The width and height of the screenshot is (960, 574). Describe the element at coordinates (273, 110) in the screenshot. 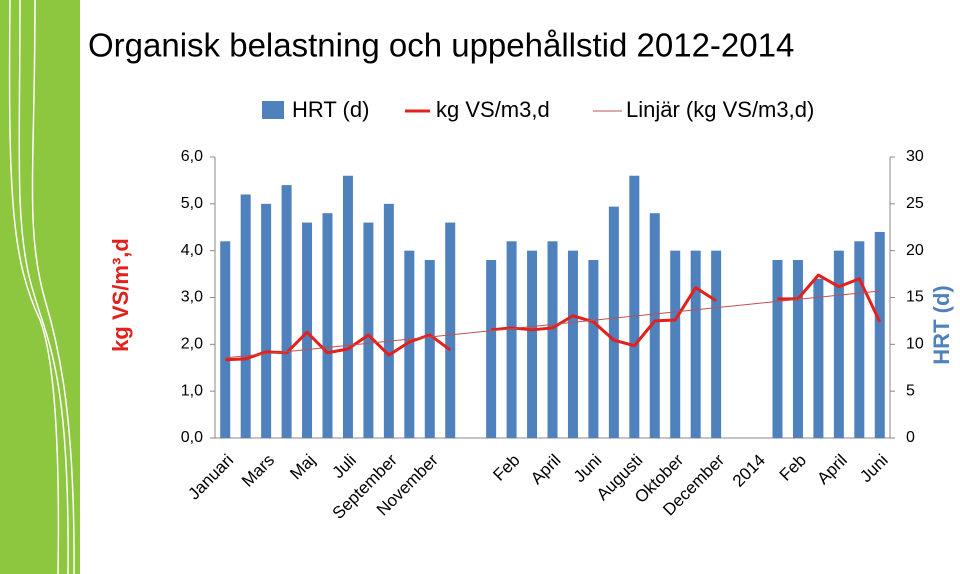

I see `legend-swatch` at that location.